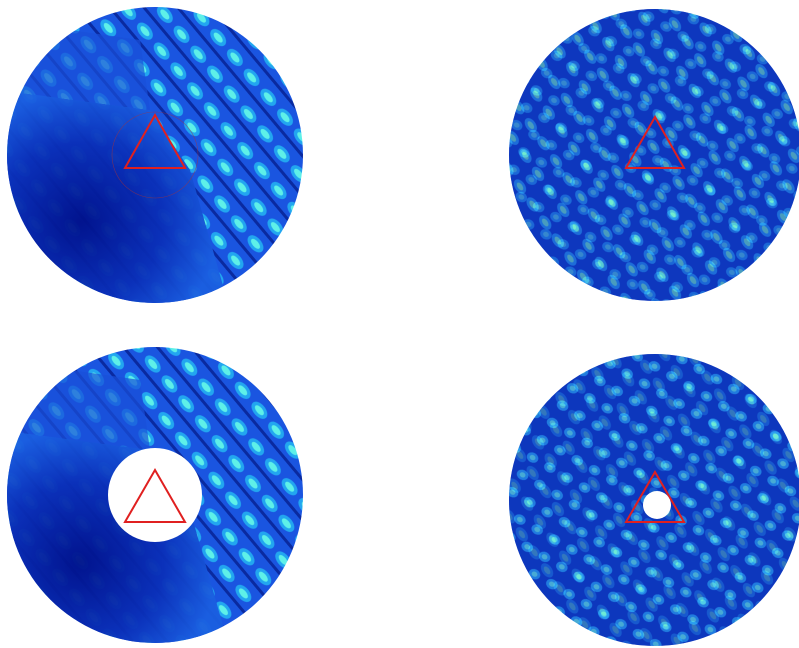 The height and width of the screenshot is (648, 799). I want to click on obstacle-outline, so click(155, 155).